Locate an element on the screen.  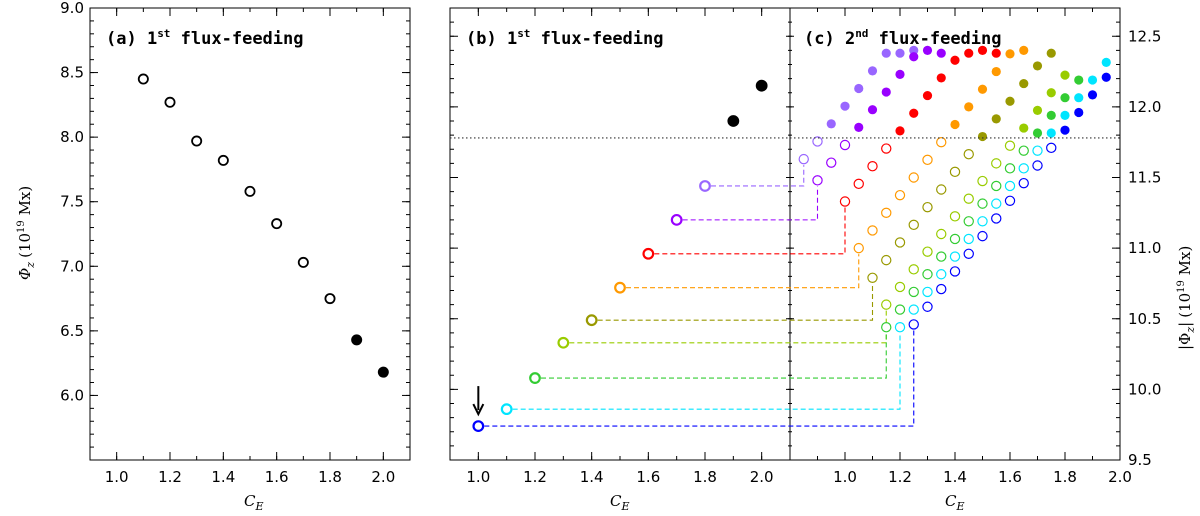
panel-b-xlabel: CE is located at coordinates (620, 502).